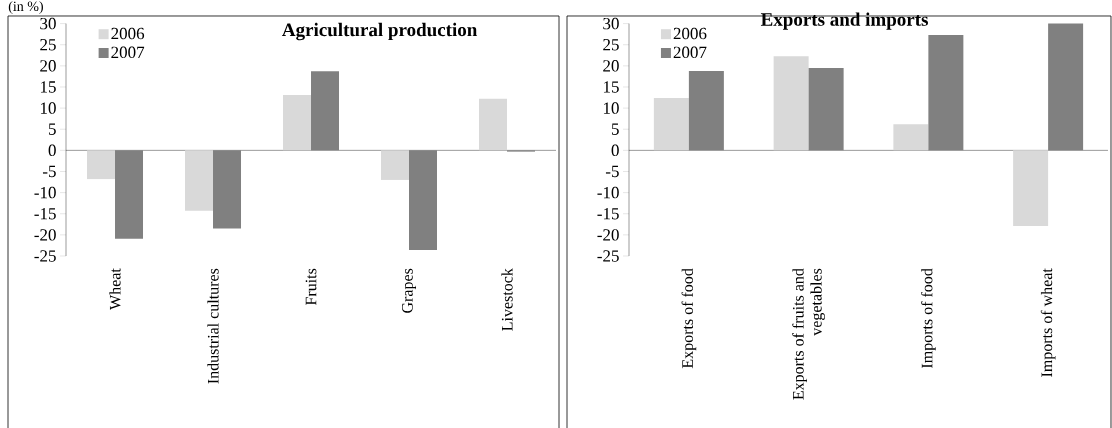 The height and width of the screenshot is (428, 1112). I want to click on x-tick-label: Exports of food, so click(689, 318).